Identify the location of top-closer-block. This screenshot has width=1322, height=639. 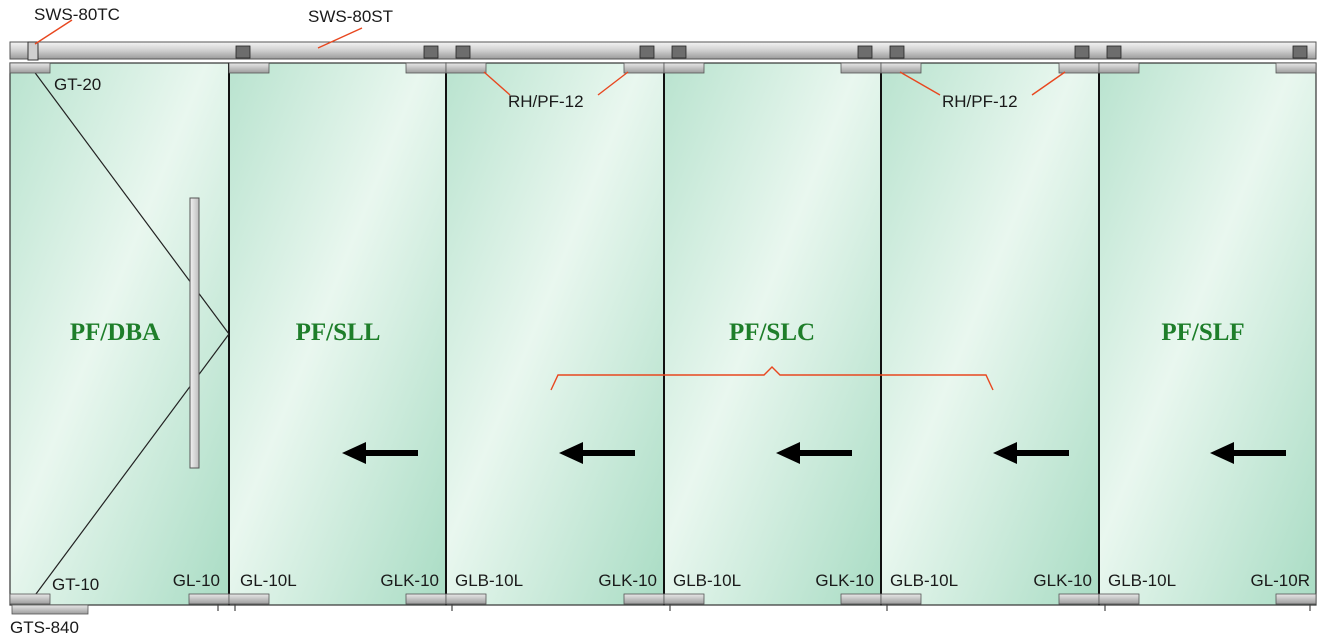
(33, 51).